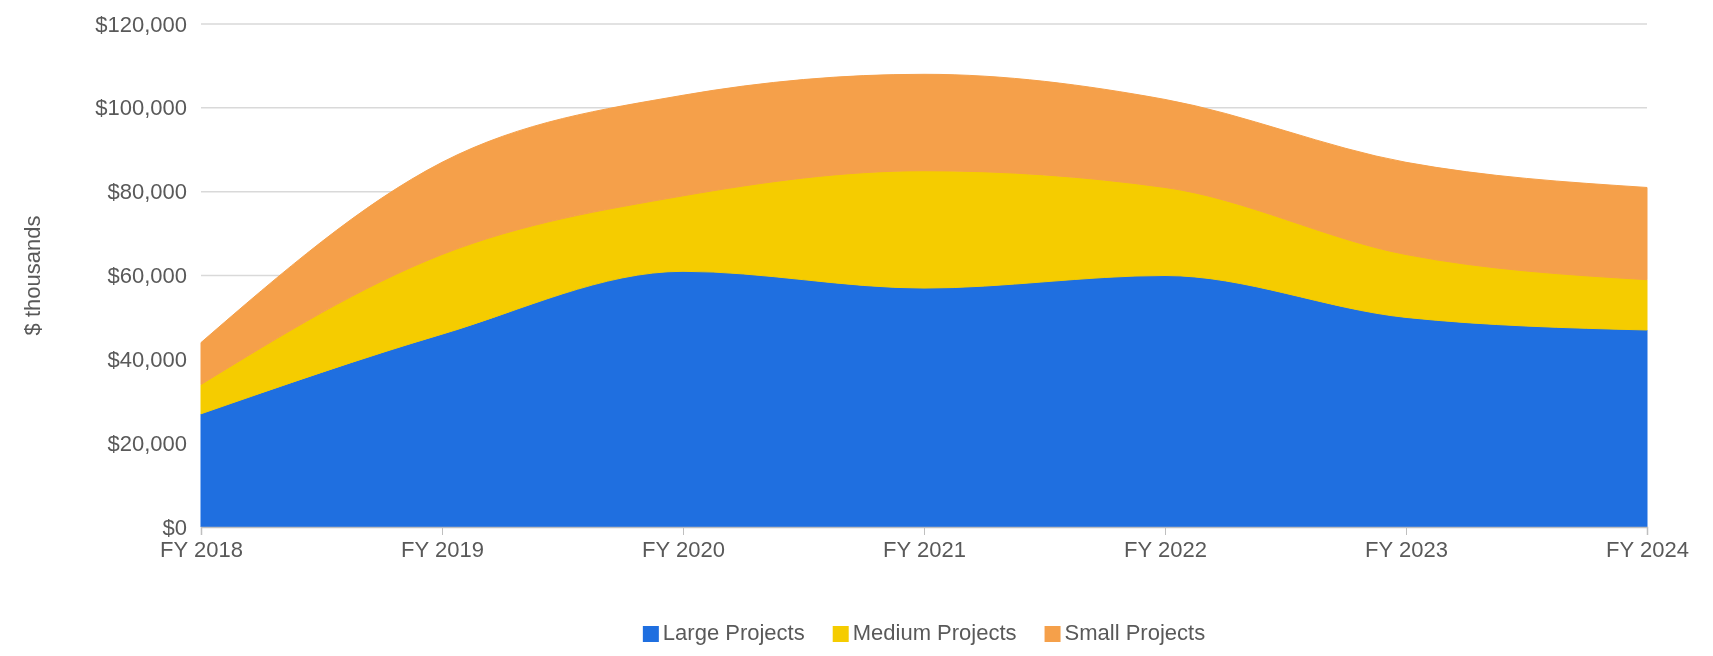 Image resolution: width=1713 pixels, height=656 pixels. Describe the element at coordinates (147, 192) in the screenshot. I see `y-tick-label: $80,000` at that location.